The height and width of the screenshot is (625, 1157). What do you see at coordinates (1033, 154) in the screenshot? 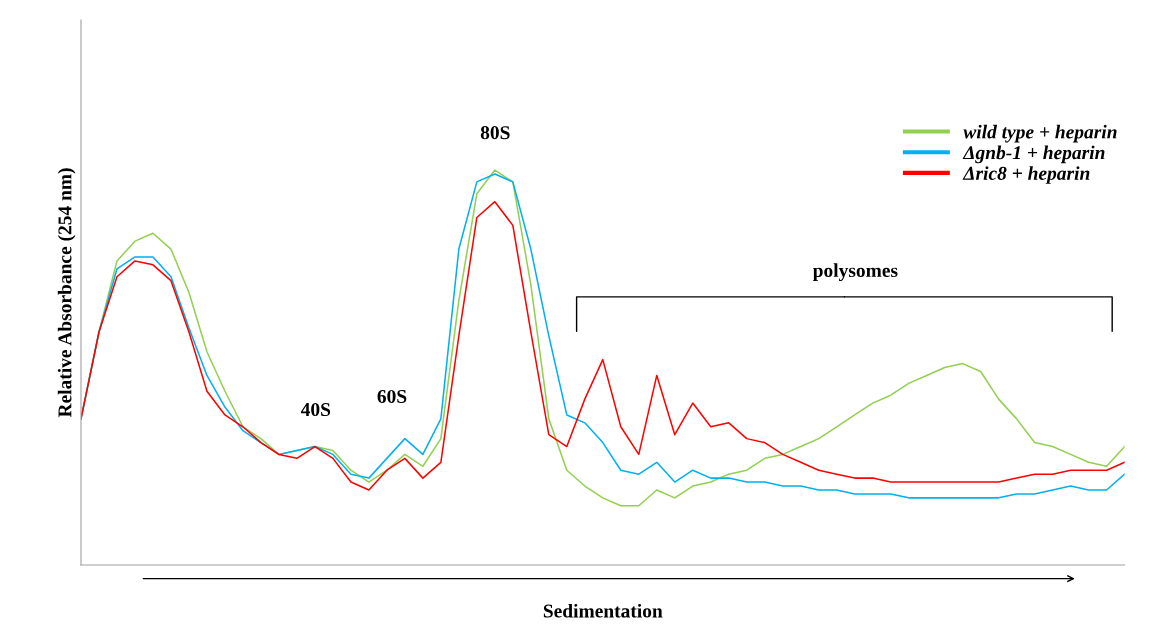
I see `legend-label: Δgnb-1 + heparin` at bounding box center [1033, 154].